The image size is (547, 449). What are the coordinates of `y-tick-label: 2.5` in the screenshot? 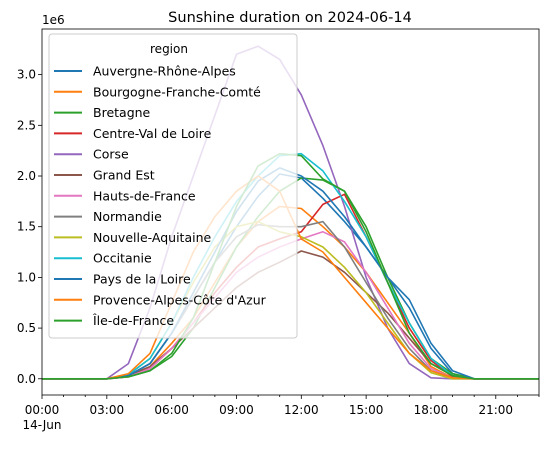 It's located at (26, 125).